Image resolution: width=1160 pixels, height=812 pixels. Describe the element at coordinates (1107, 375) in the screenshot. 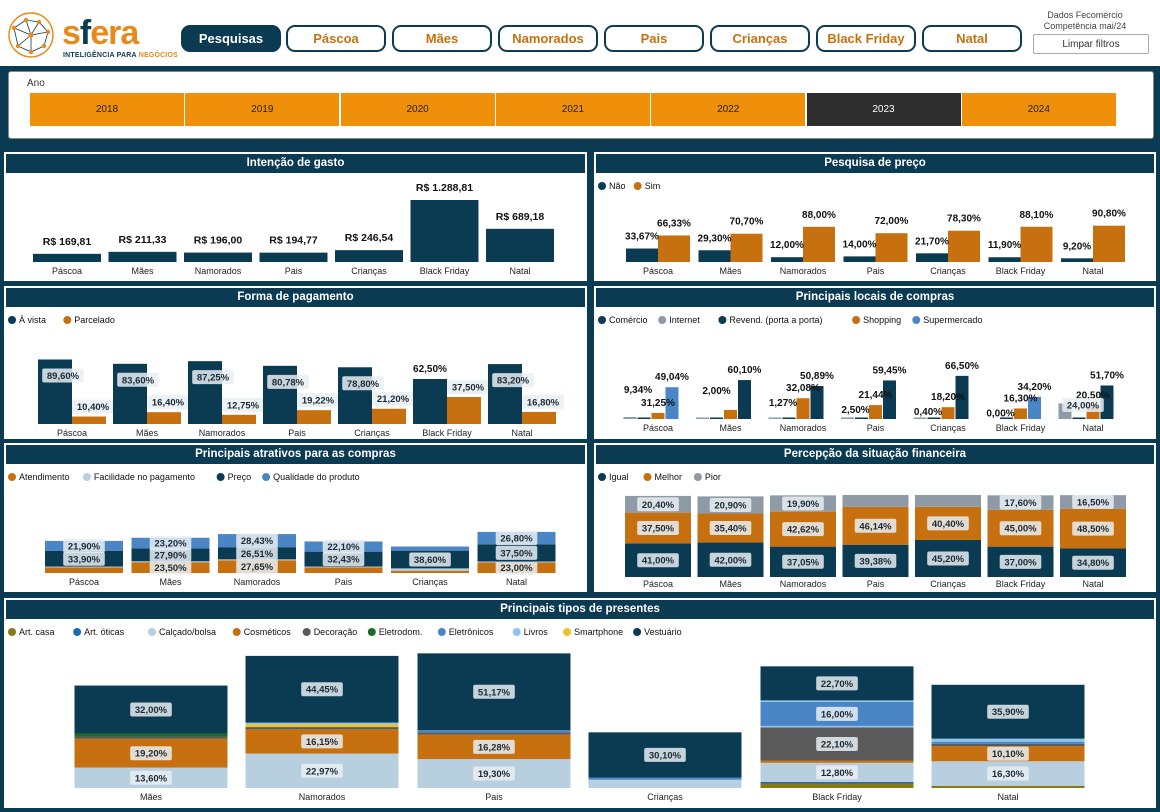

I see `data-label: 51,70%` at that location.